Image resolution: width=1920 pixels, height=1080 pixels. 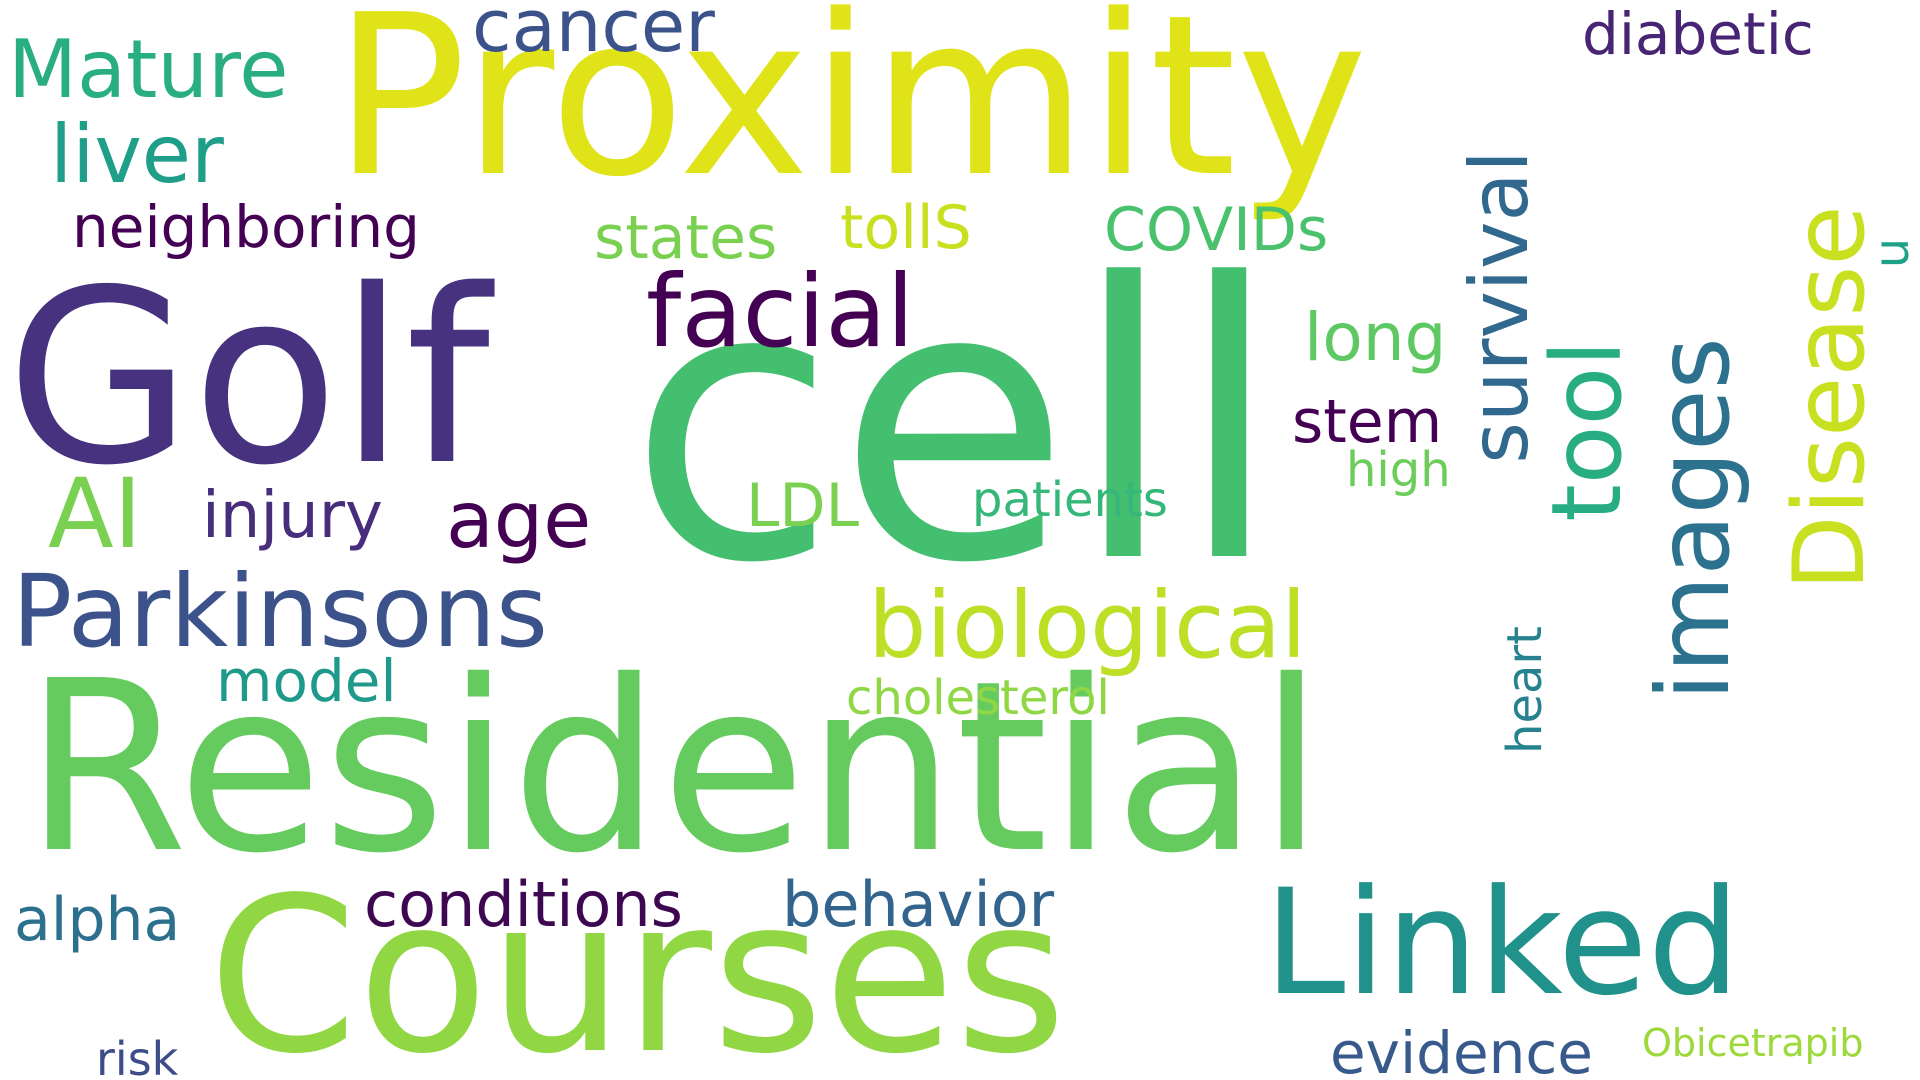 What do you see at coordinates (137, 1056) in the screenshot?
I see `word-risk: risk` at bounding box center [137, 1056].